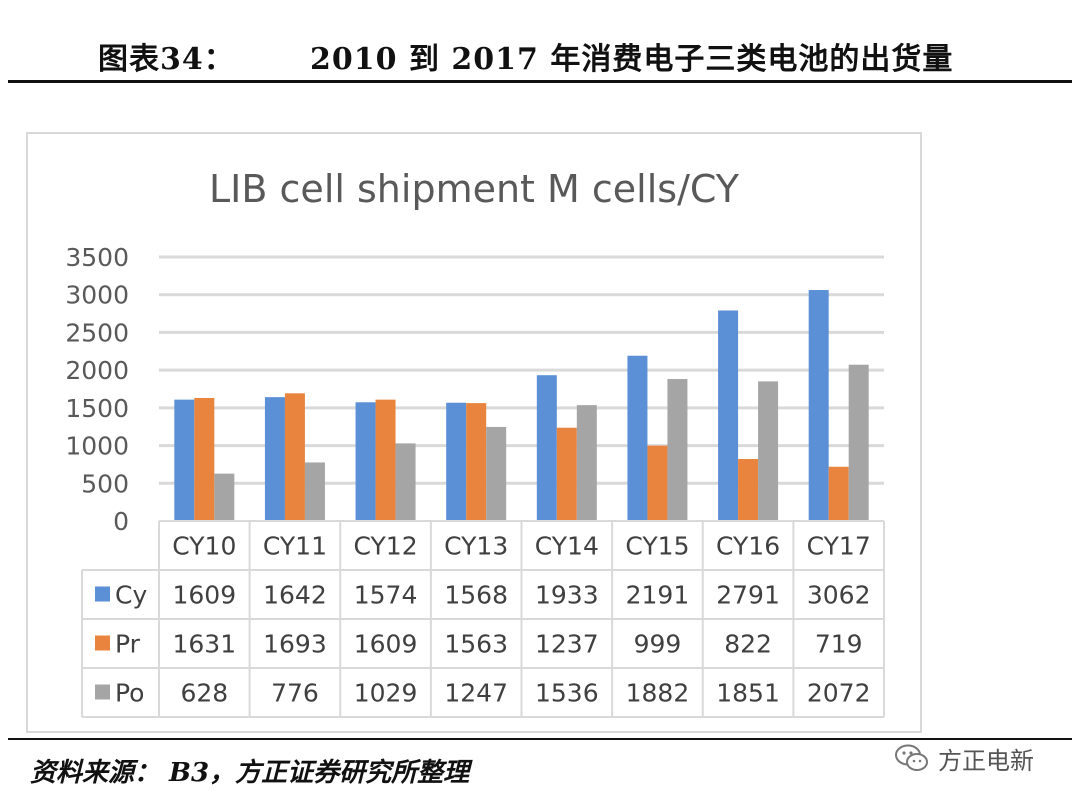  I want to click on y-tick-label: 3000, so click(97, 295).